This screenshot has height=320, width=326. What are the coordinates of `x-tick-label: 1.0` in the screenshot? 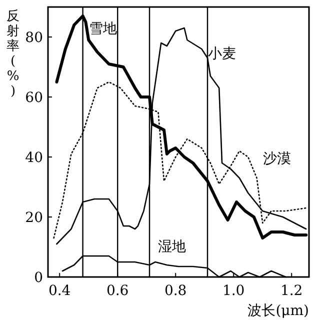 It's located at (233, 291).